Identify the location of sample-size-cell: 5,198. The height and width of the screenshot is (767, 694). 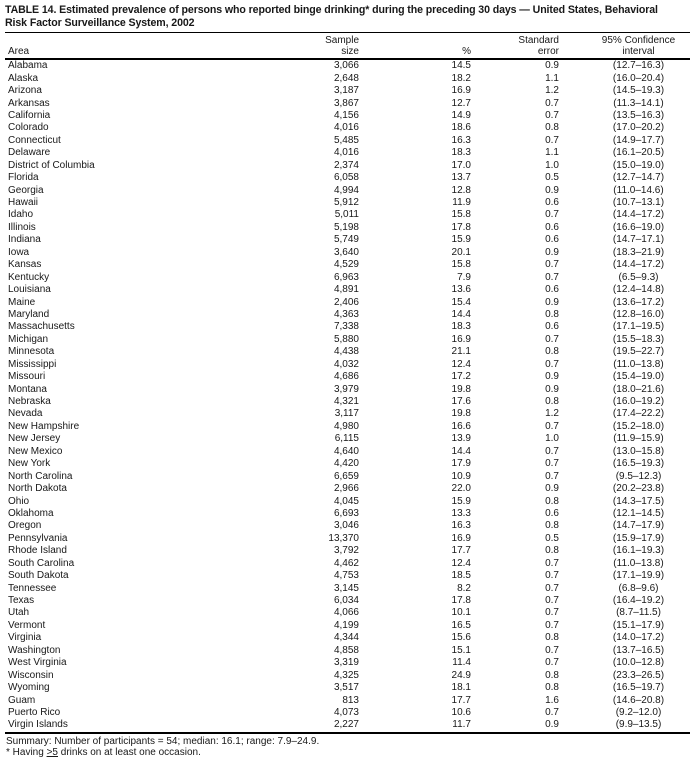
(346, 227).